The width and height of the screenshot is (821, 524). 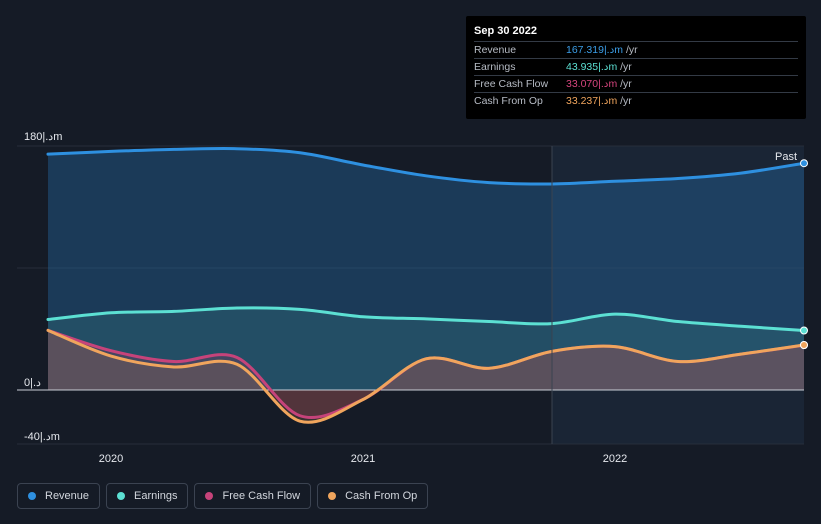 What do you see at coordinates (67, 496) in the screenshot?
I see `legend-label: Revenue` at bounding box center [67, 496].